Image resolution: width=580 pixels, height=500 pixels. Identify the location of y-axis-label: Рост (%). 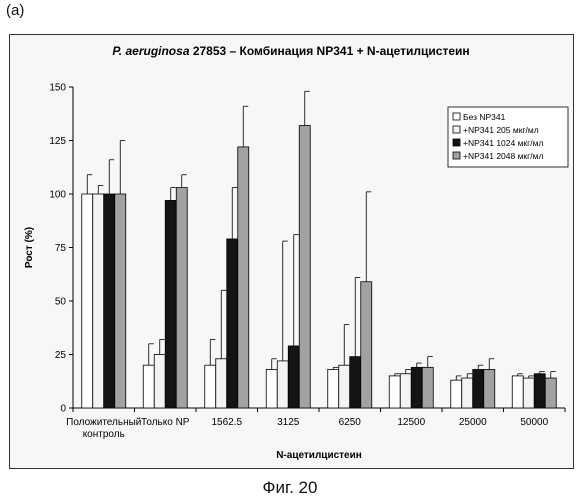
(29, 247).